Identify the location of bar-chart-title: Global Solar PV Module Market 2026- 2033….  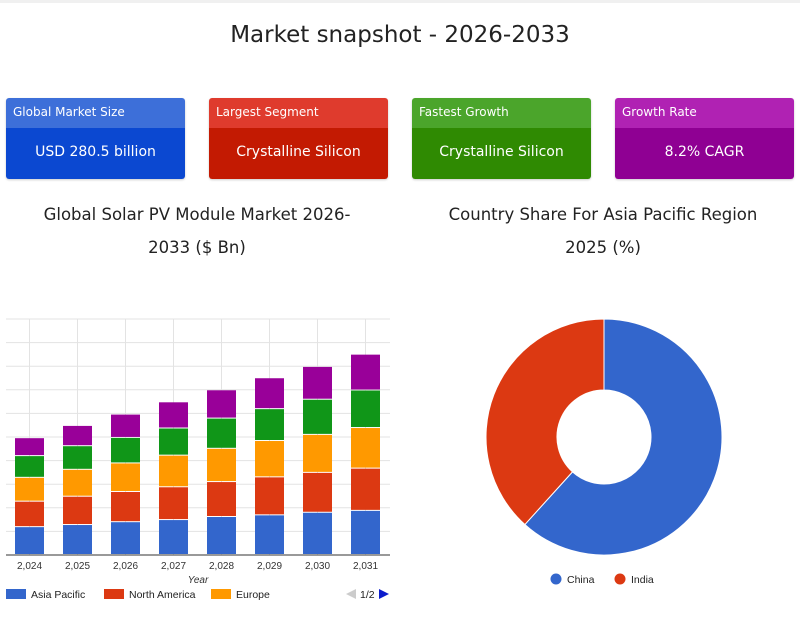
(197, 231).